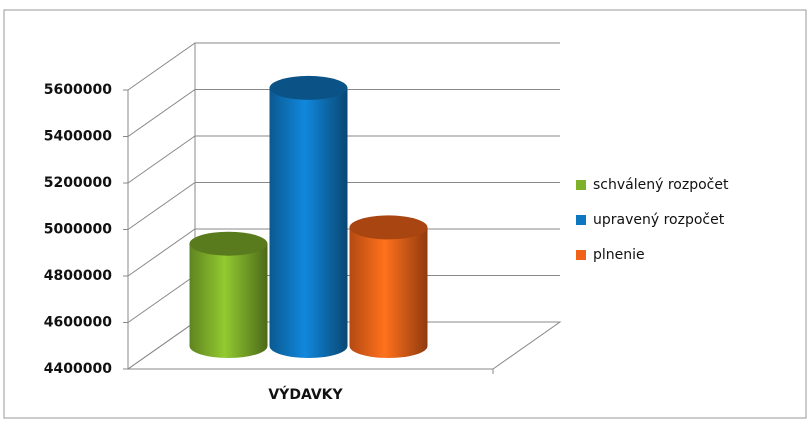 Image resolution: width=811 pixels, height=425 pixels. What do you see at coordinates (78, 276) in the screenshot?
I see `y-tick-label: 4800000` at bounding box center [78, 276].